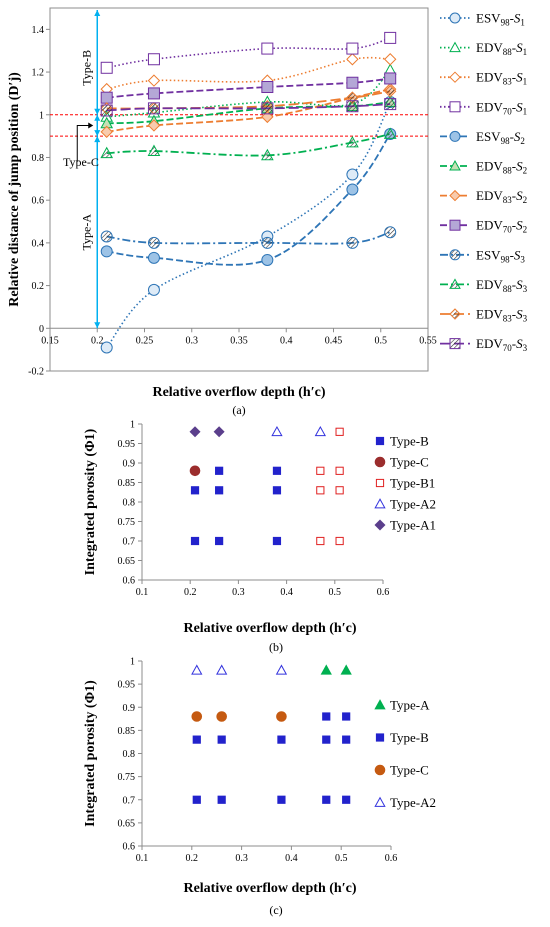  What do you see at coordinates (334, 340) in the screenshot?
I see `panel-a-x-tick-label: 0.45` at bounding box center [334, 340].